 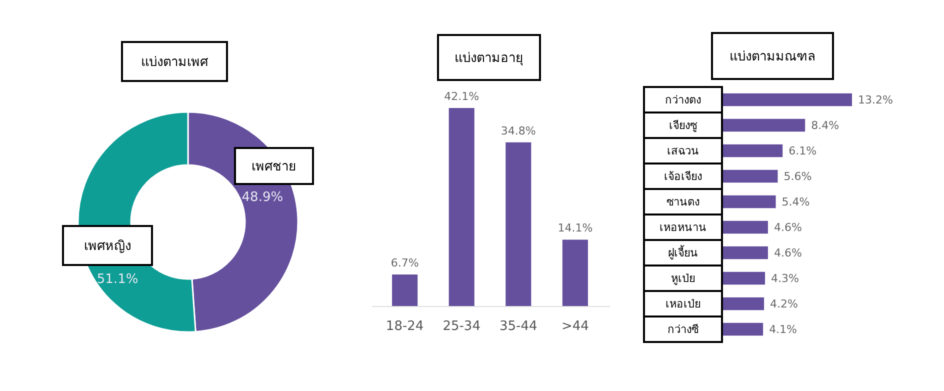 What do you see at coordinates (802, 151) in the screenshot?
I see `data-label: 6.1%` at bounding box center [802, 151].